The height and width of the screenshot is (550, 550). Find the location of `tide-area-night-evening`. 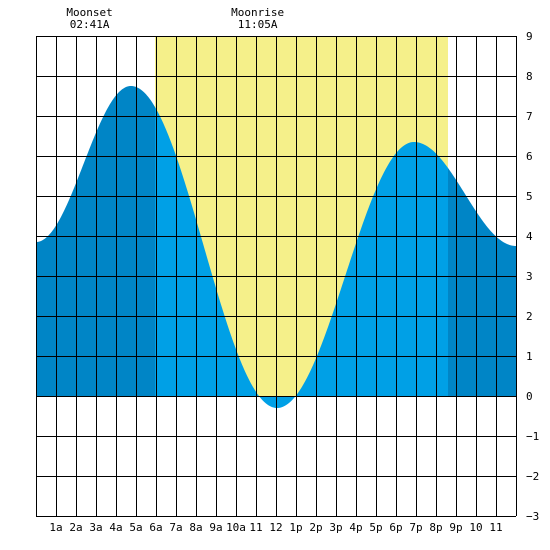

tide-area-night-evening is located at coordinates (482, 282).